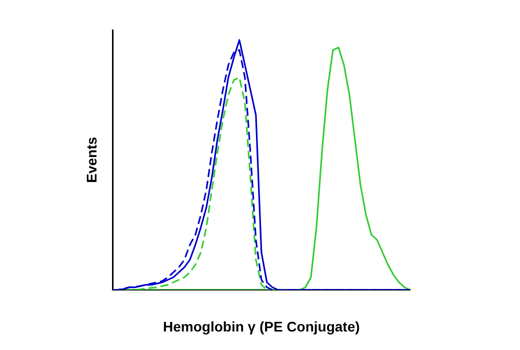  Describe the element at coordinates (261, 326) in the screenshot. I see `x-axis-title: Hemoglobin γ (PE Conjugate)` at that location.